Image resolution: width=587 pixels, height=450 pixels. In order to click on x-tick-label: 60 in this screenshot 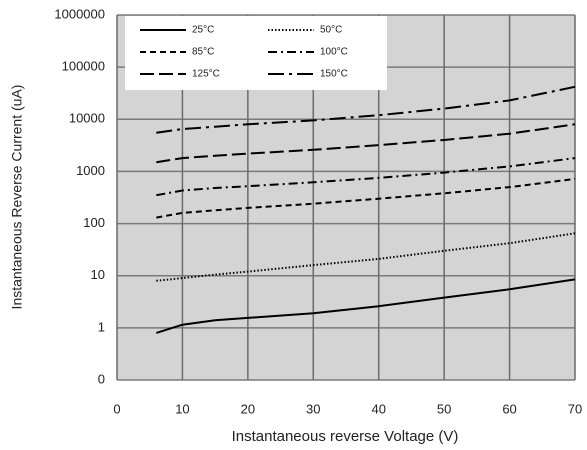, I will do `click(509, 408)`.